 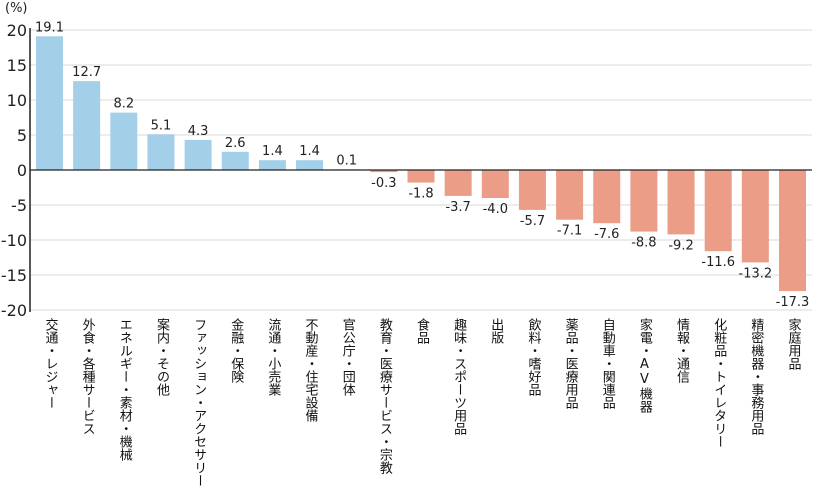 What do you see at coordinates (680, 245) in the screenshot?
I see `data-label: -9.2` at bounding box center [680, 245].